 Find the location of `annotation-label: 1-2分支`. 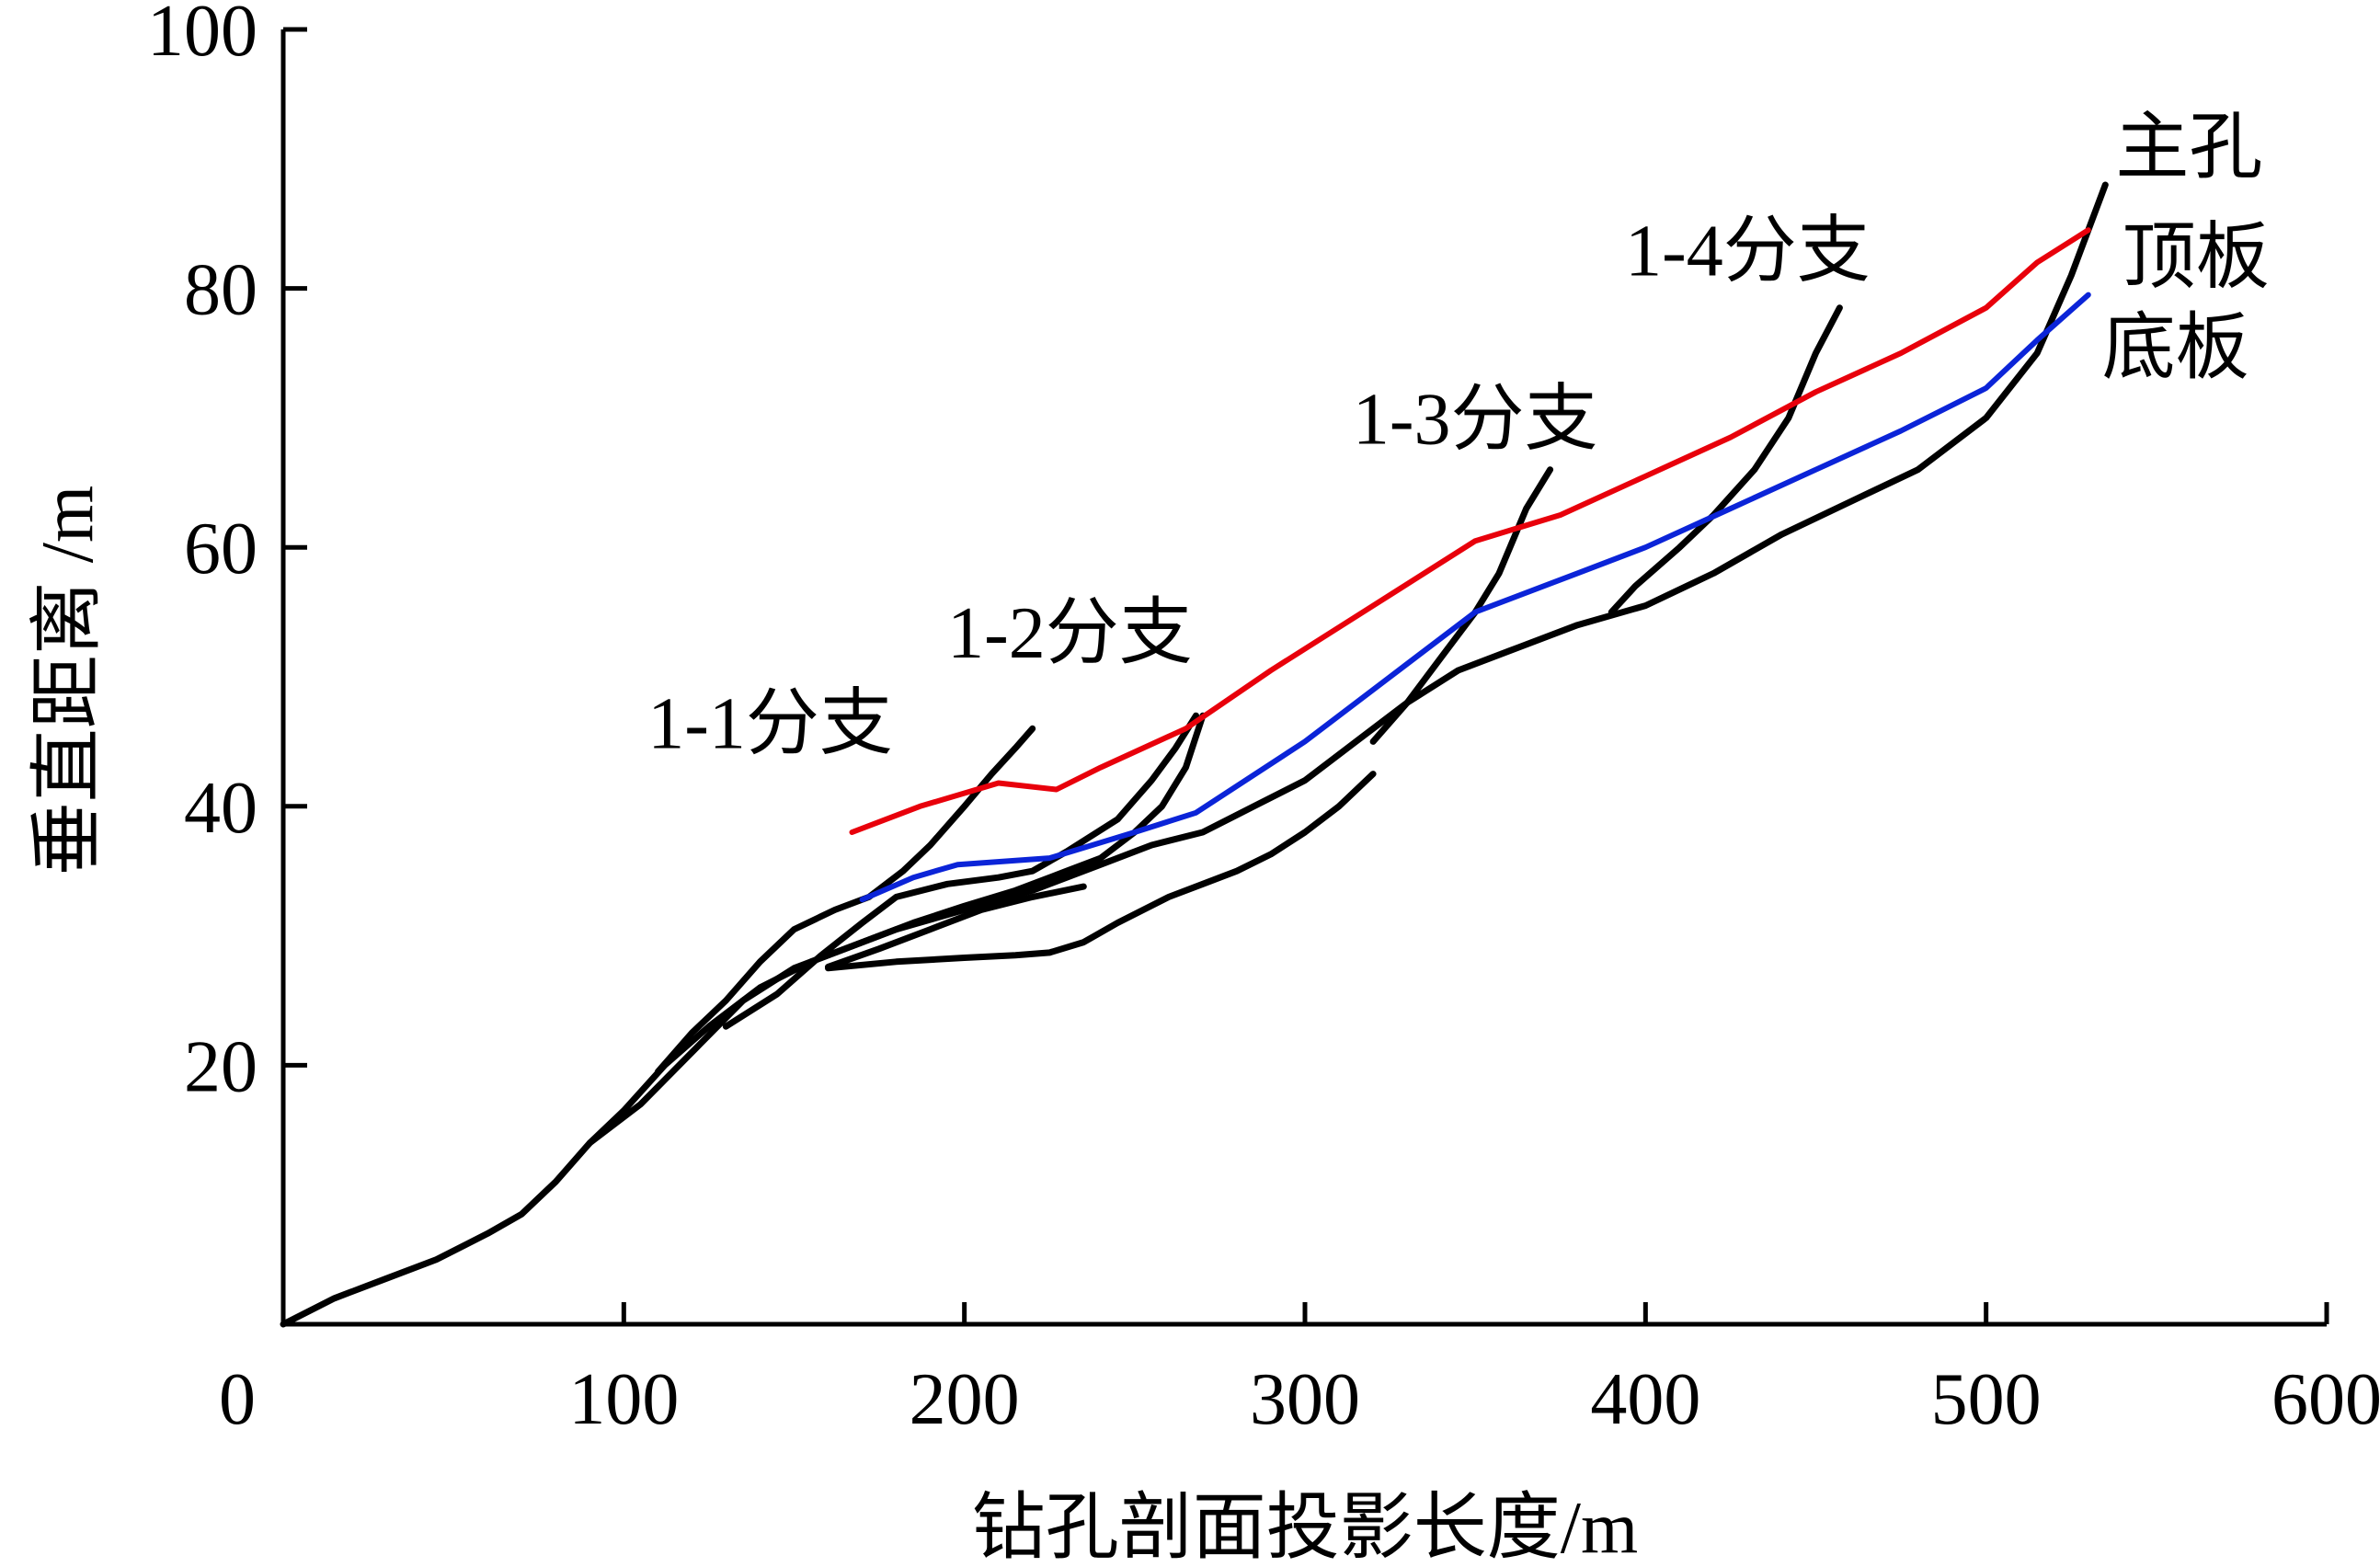

annotation-label: 1-2分支 is located at coordinates (1070, 633).